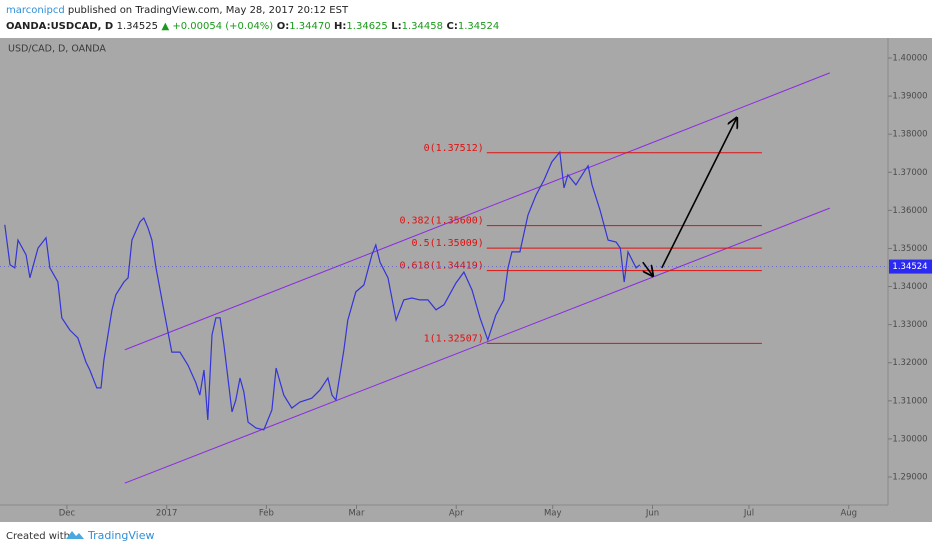 Image resolution: width=932 pixels, height=550 pixels. I want to click on ohlc-label: C:, so click(451, 26).